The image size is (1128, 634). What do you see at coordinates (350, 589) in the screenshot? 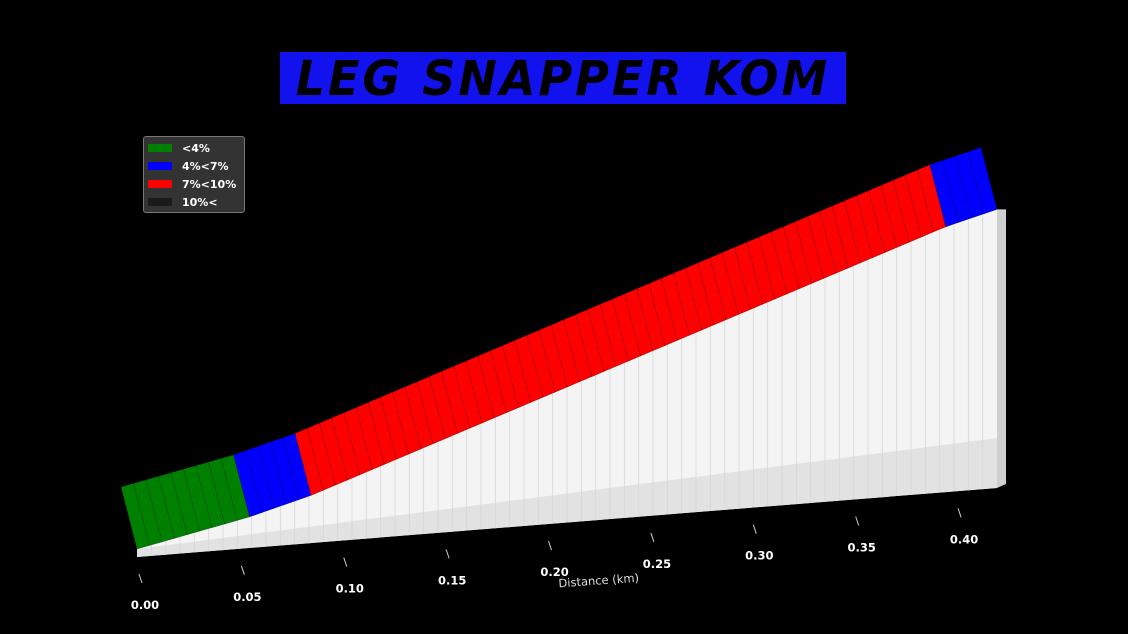
I see `x-tick-label: 0.10` at bounding box center [350, 589].